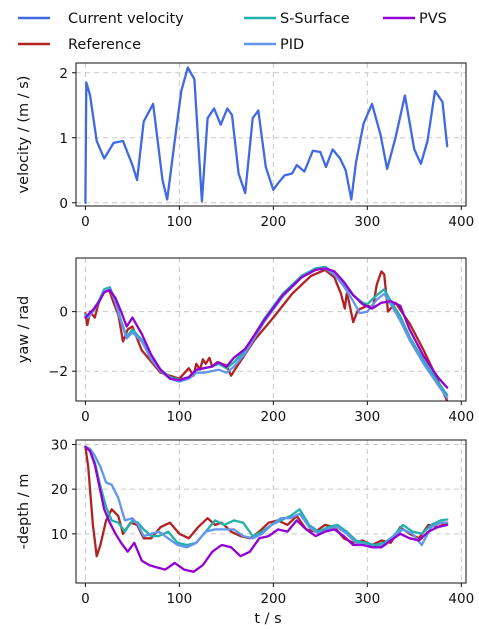  I want to click on legend-label-pid: PID, so click(292, 45).